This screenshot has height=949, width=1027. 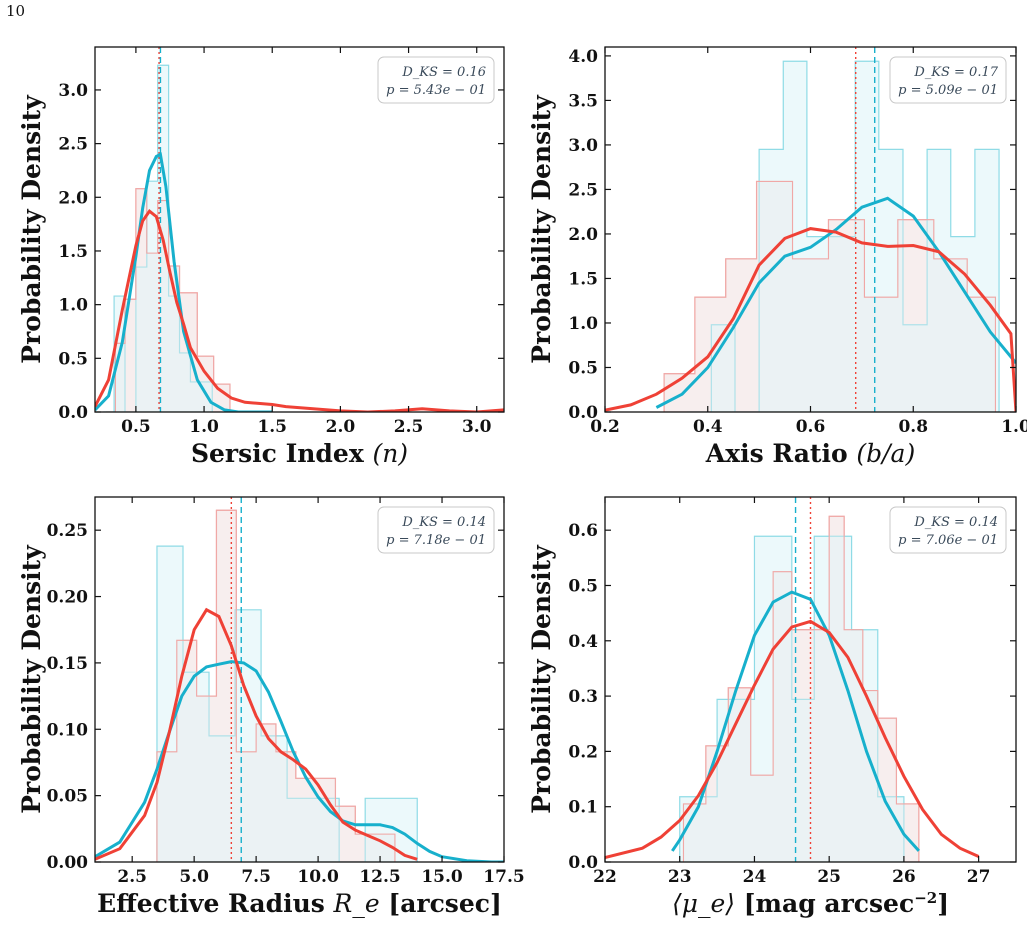 What do you see at coordinates (583, 101) in the screenshot?
I see `y-tick-label: 3.5` at bounding box center [583, 101].